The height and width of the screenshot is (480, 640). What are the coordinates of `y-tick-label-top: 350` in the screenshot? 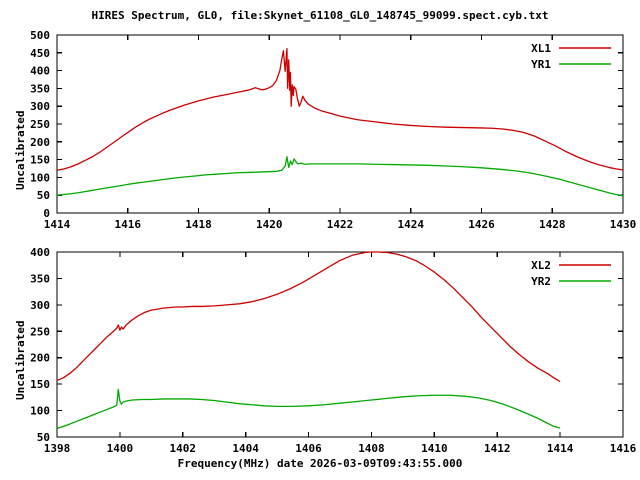 It's located at (40, 88).